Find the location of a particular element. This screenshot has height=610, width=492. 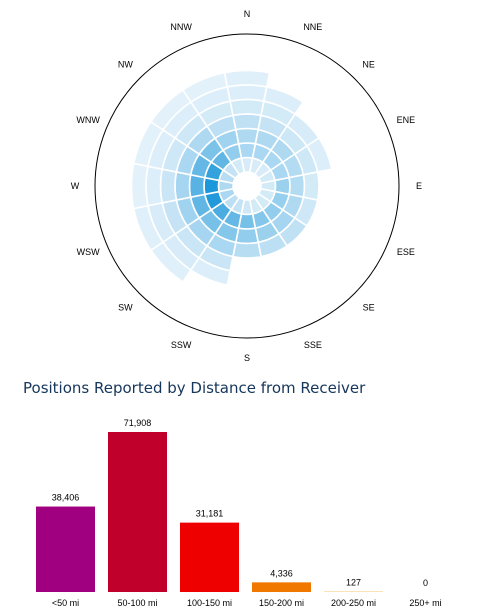

direction-label-ese: ESE is located at coordinates (406, 252).